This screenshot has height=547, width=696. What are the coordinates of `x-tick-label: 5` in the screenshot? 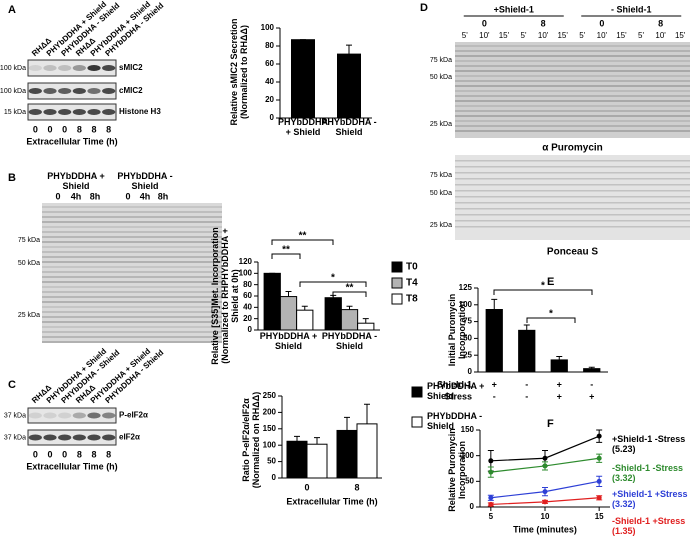 It's located at (491, 516).